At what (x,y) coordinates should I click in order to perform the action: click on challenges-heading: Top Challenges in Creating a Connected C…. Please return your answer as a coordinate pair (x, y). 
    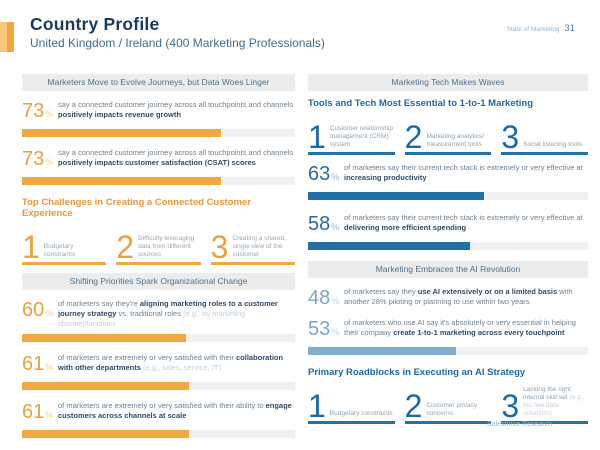
    Looking at the image, I should click on (136, 208).